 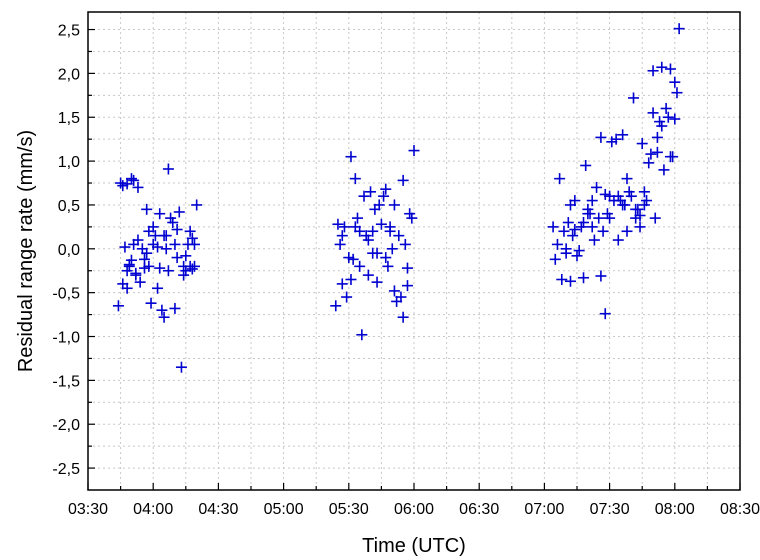 I want to click on x-tick-label: 05:00, so click(x=284, y=509).